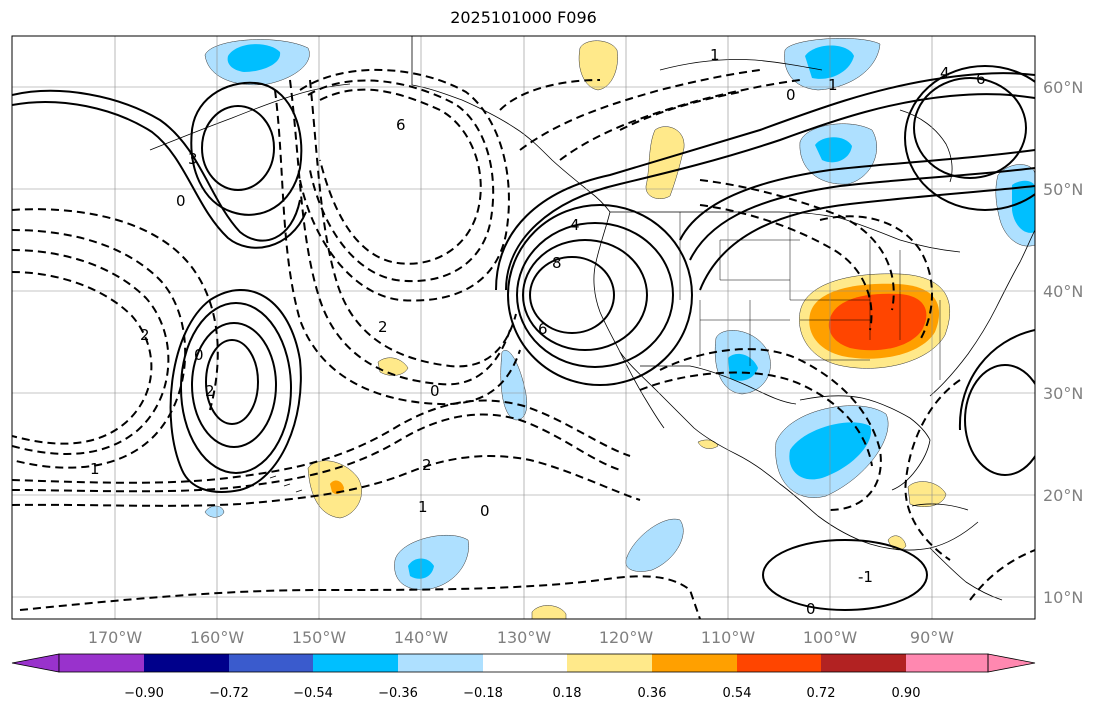  Describe the element at coordinates (485, 511) in the screenshot. I see `contour-label-0-subtropic: 0` at that location.